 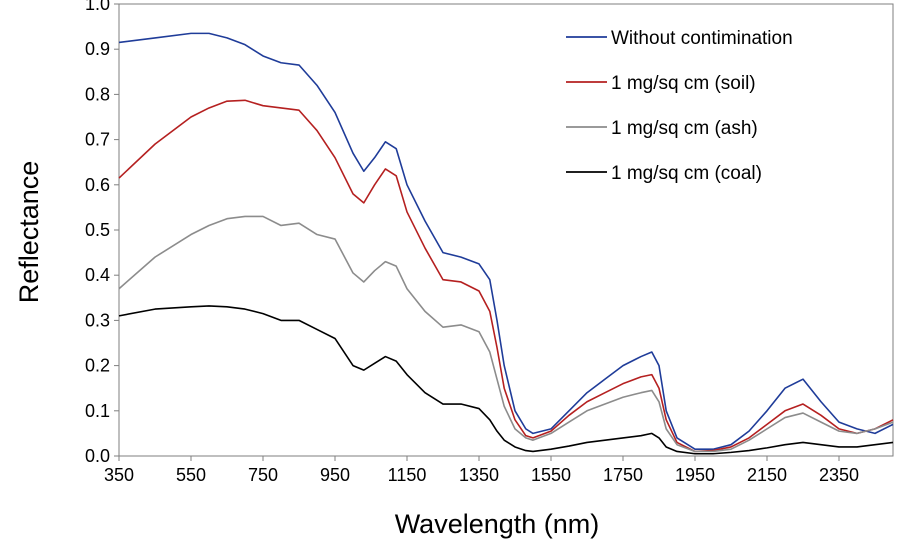 I want to click on x-tick-label: 1550, so click(x=551, y=475).